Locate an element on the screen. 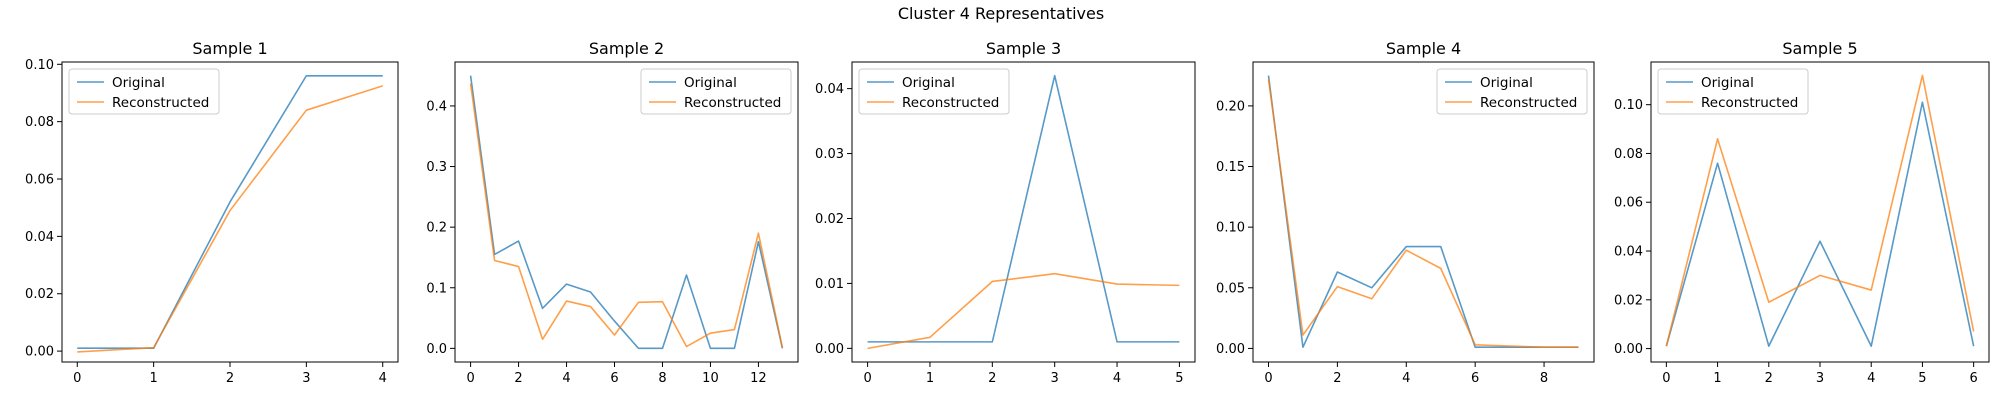 The height and width of the screenshot is (400, 2000). subplot-title: Sample 2 is located at coordinates (626, 48).